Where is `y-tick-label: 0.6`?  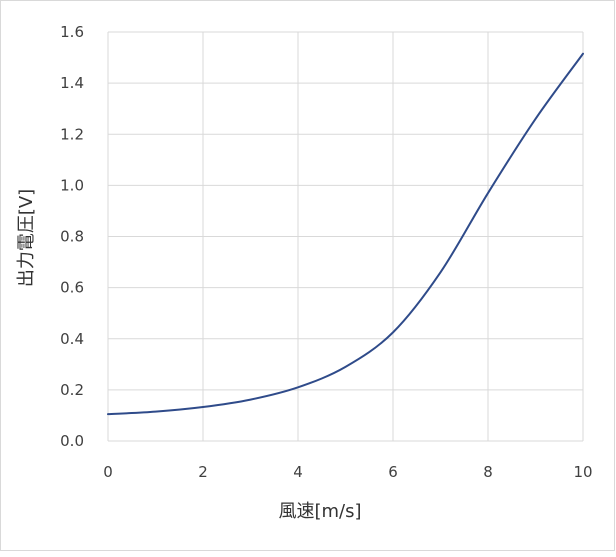
y-tick-label: 0.6 is located at coordinates (72, 288).